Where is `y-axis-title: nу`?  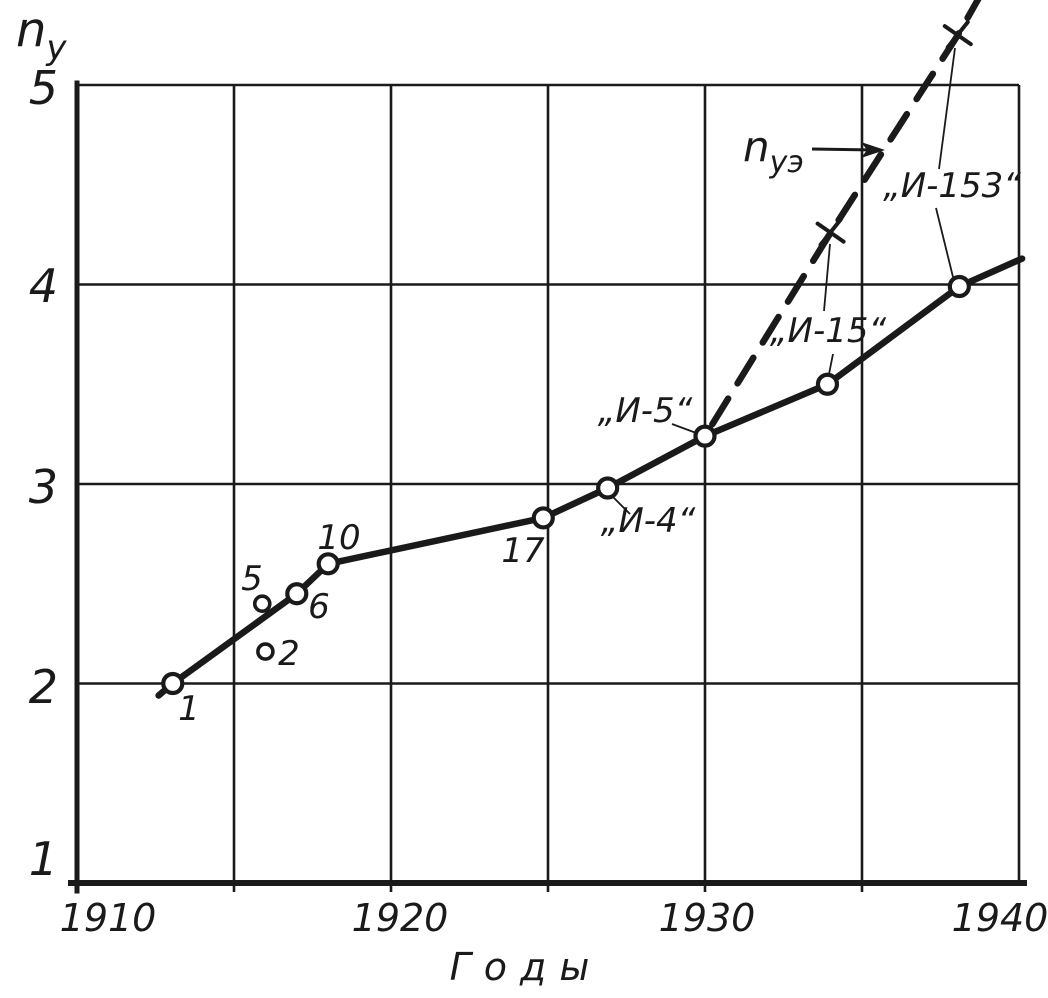
y-axis-title: nу is located at coordinates (41, 35).